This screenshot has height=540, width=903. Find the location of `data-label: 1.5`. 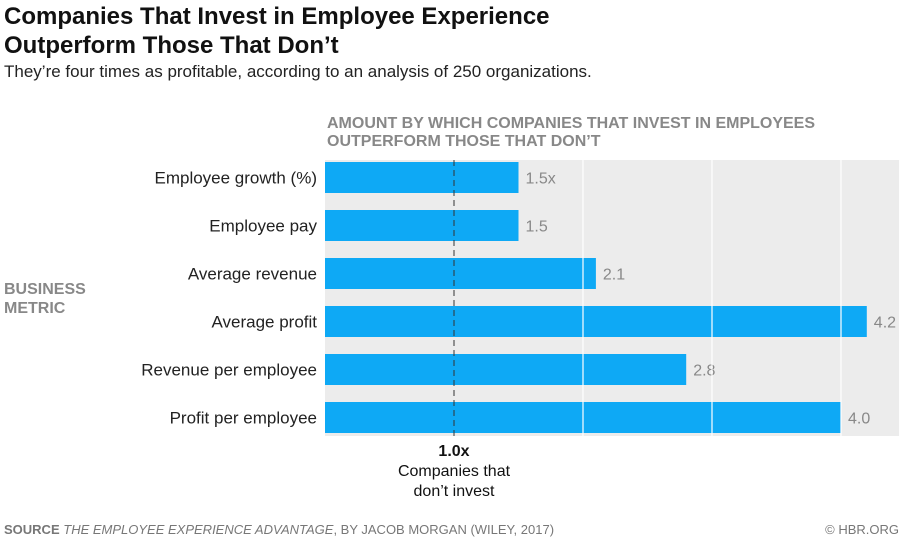

data-label: 1.5 is located at coordinates (537, 227).